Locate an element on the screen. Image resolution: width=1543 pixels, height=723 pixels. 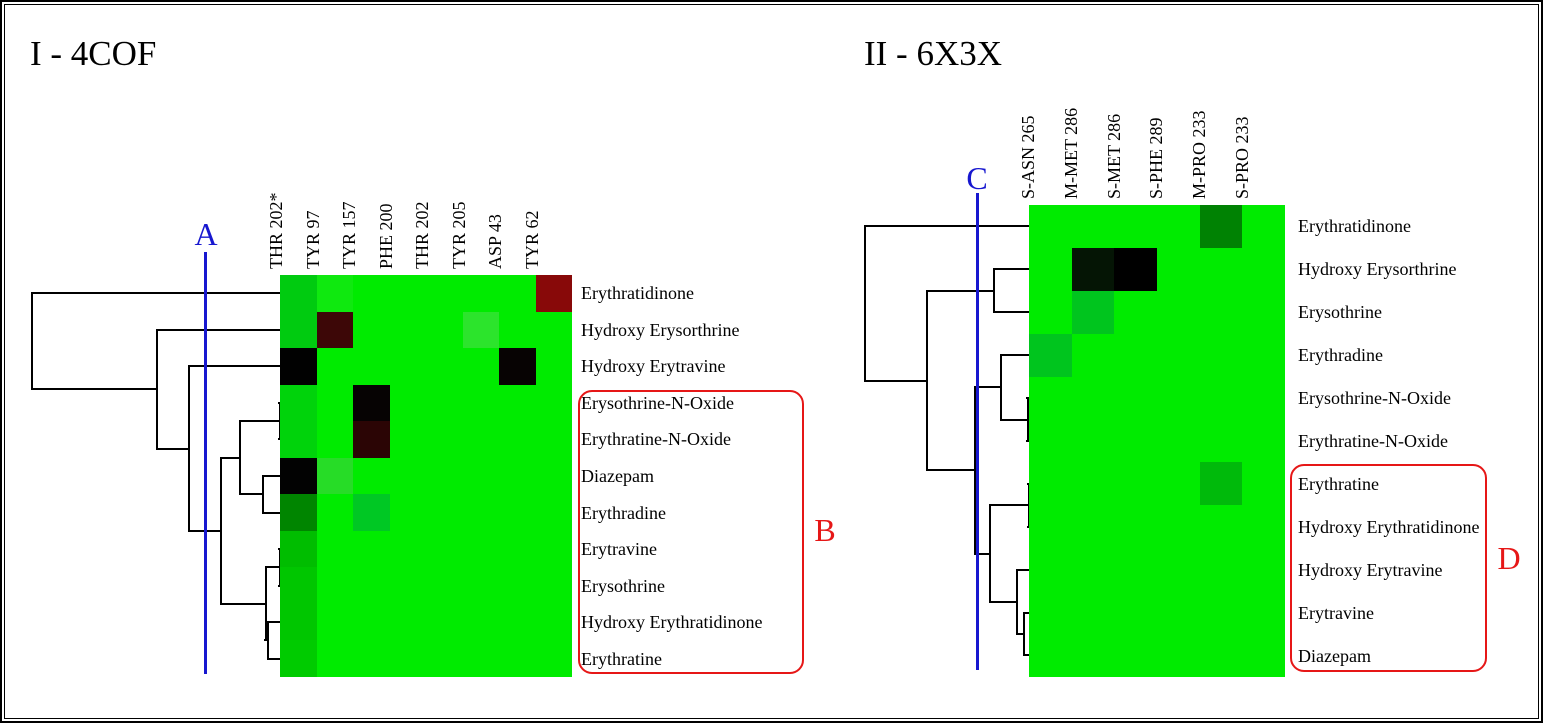
row-label: Hydroxy Erytravine is located at coordinates (1370, 569).